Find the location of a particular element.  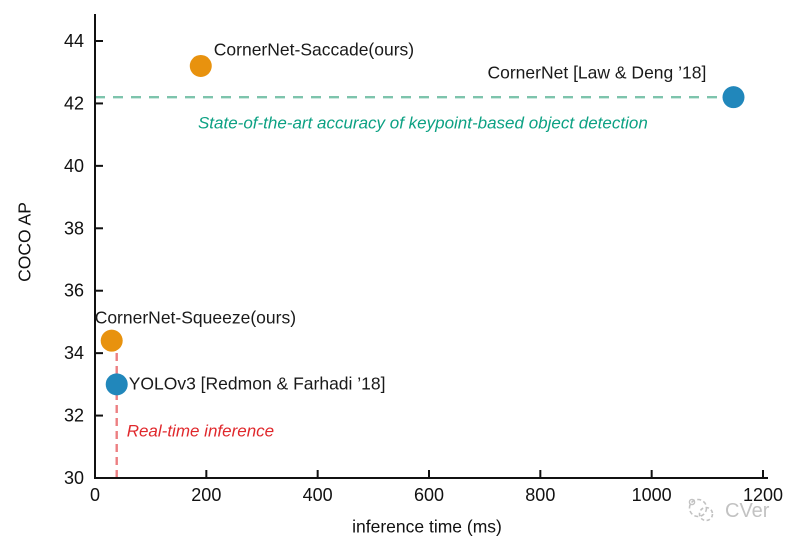

point-label-cornernet: CornerNet [Law & Deng ’18] is located at coordinates (597, 72).